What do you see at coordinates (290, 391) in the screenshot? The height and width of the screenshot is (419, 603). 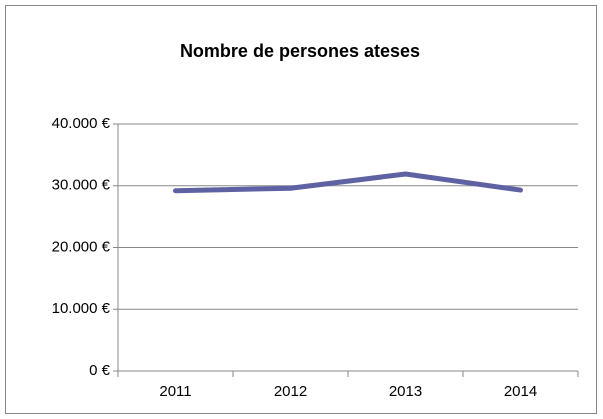 I see `x-tick-label: 2012` at bounding box center [290, 391].